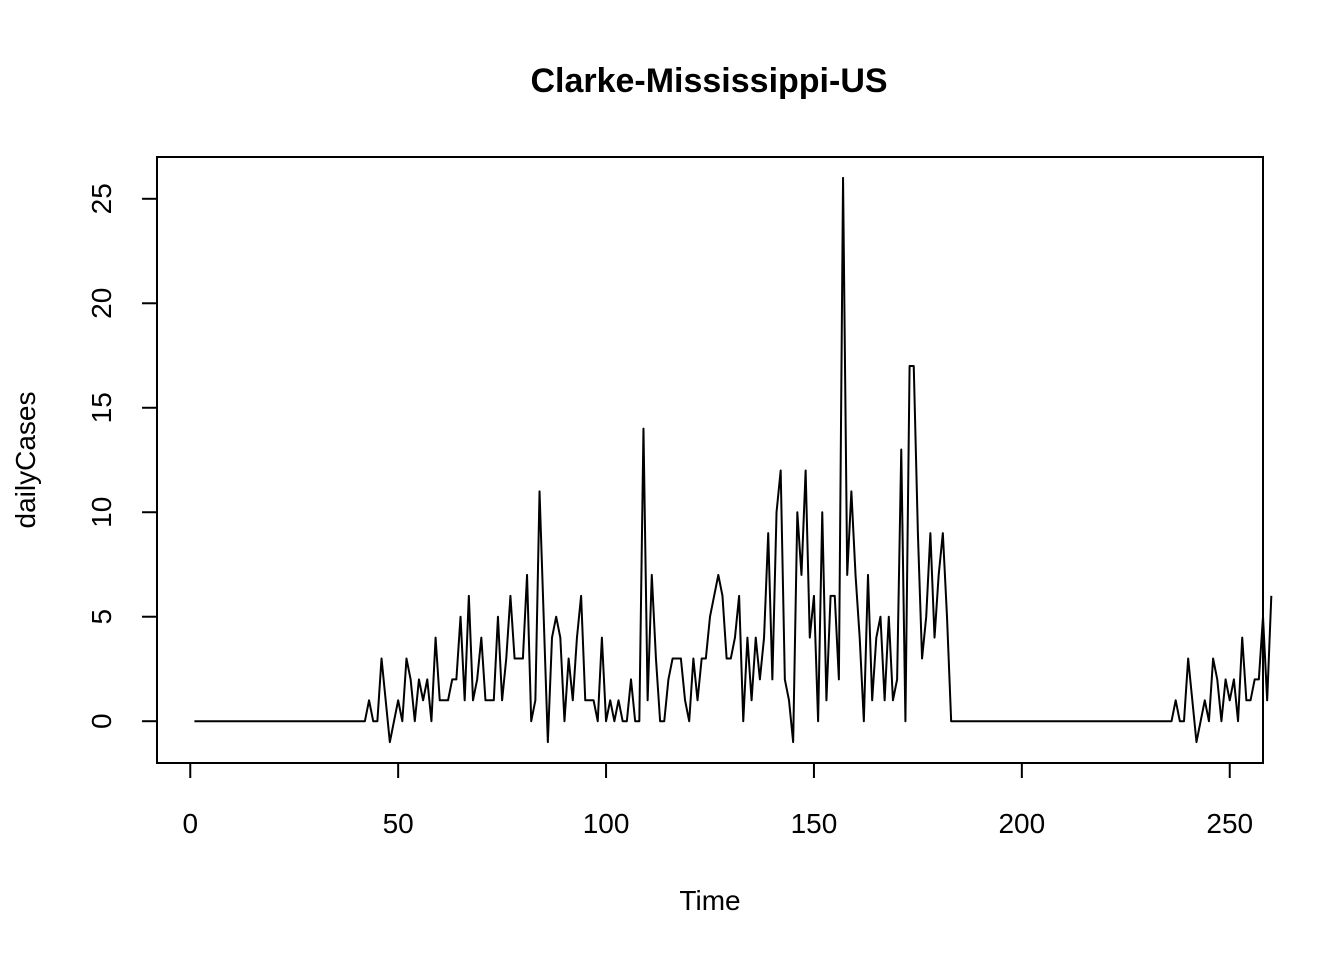  I want to click on x-tick-label: 50, so click(398, 823).